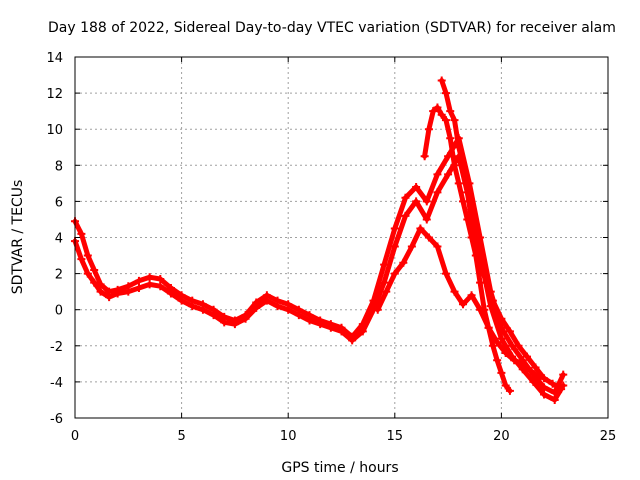  Describe the element at coordinates (288, 436) in the screenshot. I see `x-tick-label: 10` at that location.